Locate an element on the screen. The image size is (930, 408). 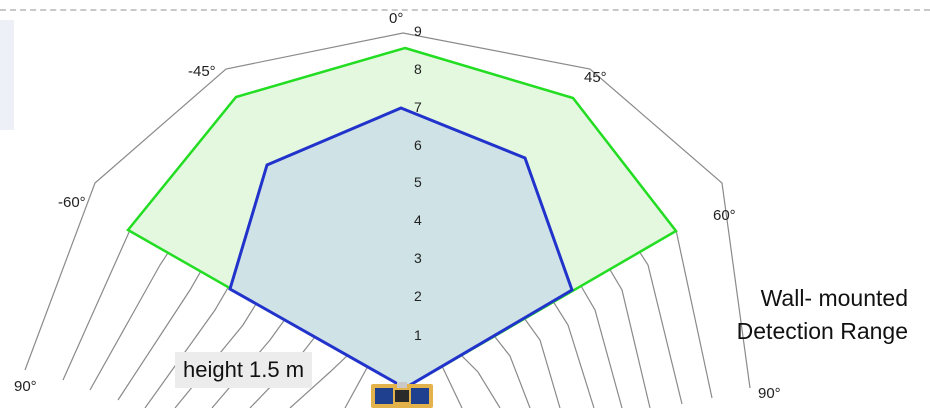
angle-label-minus-45: -45° is located at coordinates (202, 71).